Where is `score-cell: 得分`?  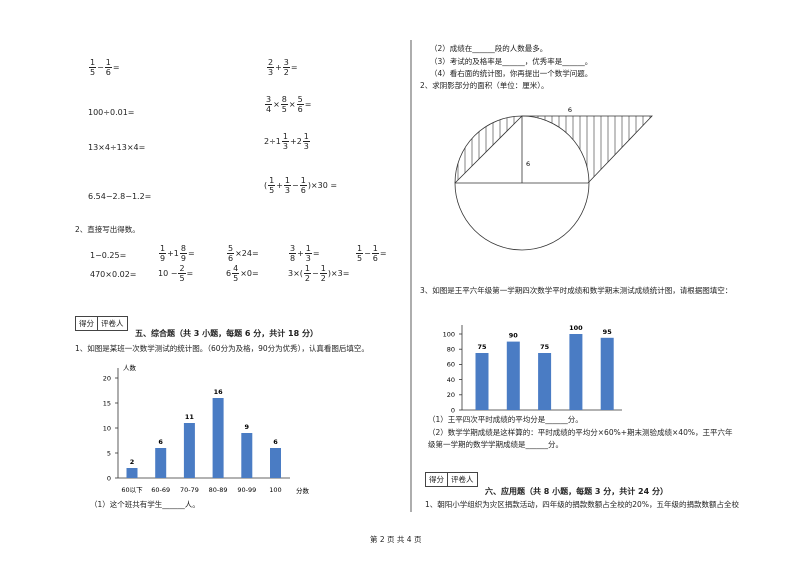 score-cell: 得分 is located at coordinates (436, 479).